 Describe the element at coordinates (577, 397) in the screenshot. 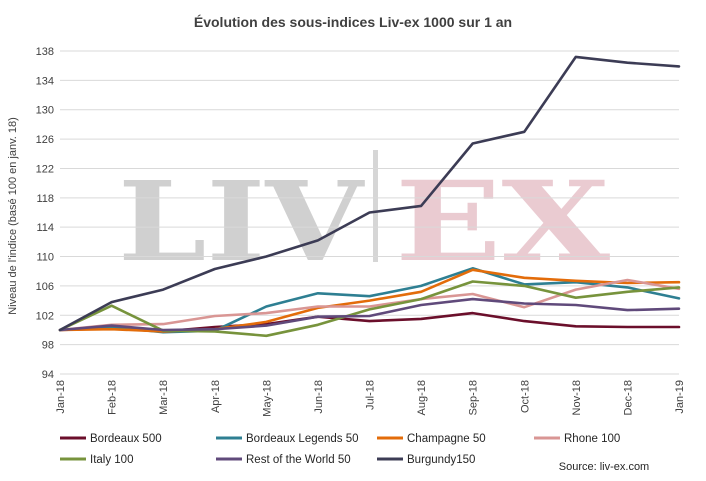

I see `x-tick-label: Nov-18` at that location.